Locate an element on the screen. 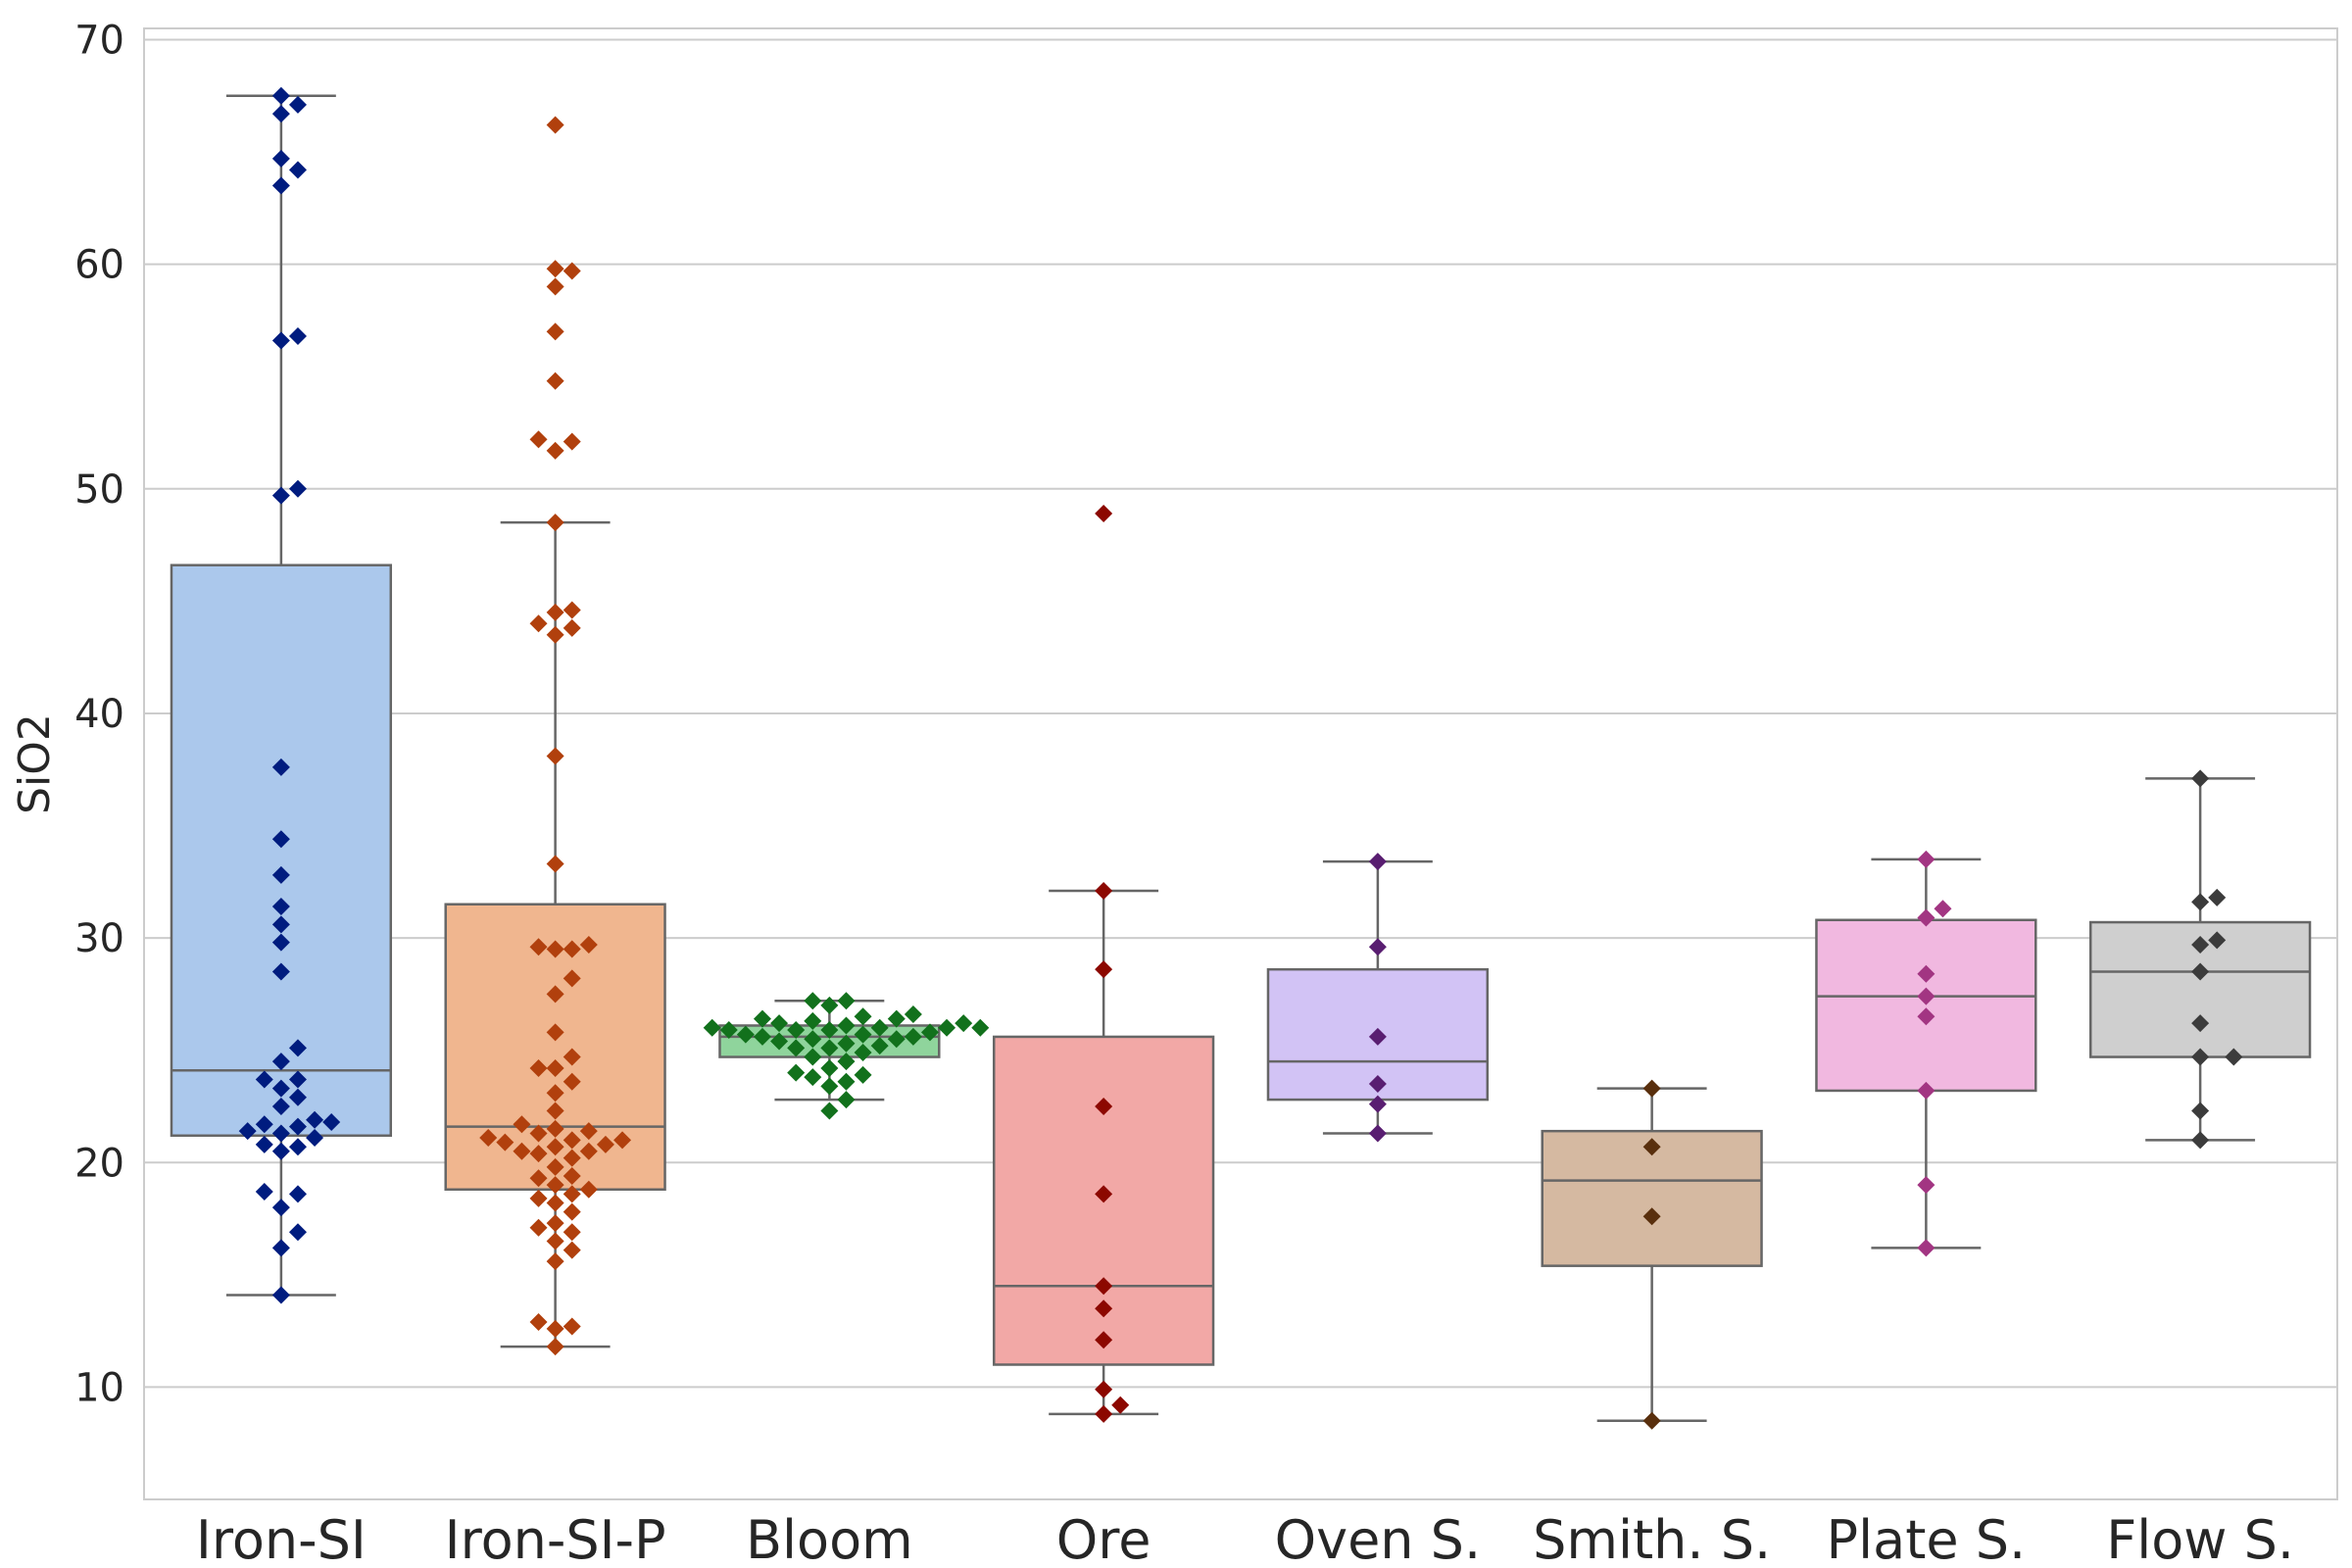 The width and height of the screenshot is (2352, 1568). x-tick-label: Plate S. is located at coordinates (1927, 1538).